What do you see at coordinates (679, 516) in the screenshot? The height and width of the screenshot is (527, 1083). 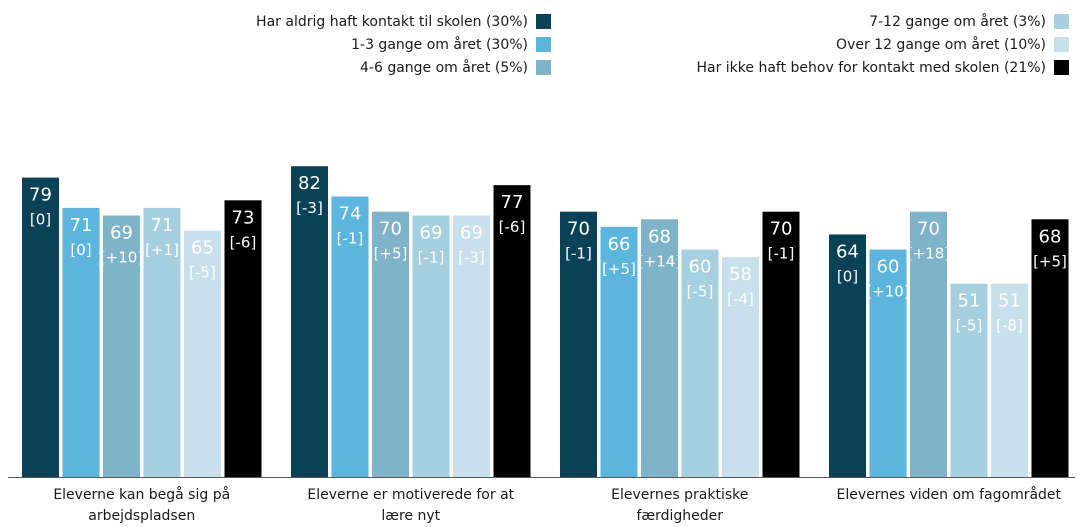 I see `category-label: færdigheder` at bounding box center [679, 516].